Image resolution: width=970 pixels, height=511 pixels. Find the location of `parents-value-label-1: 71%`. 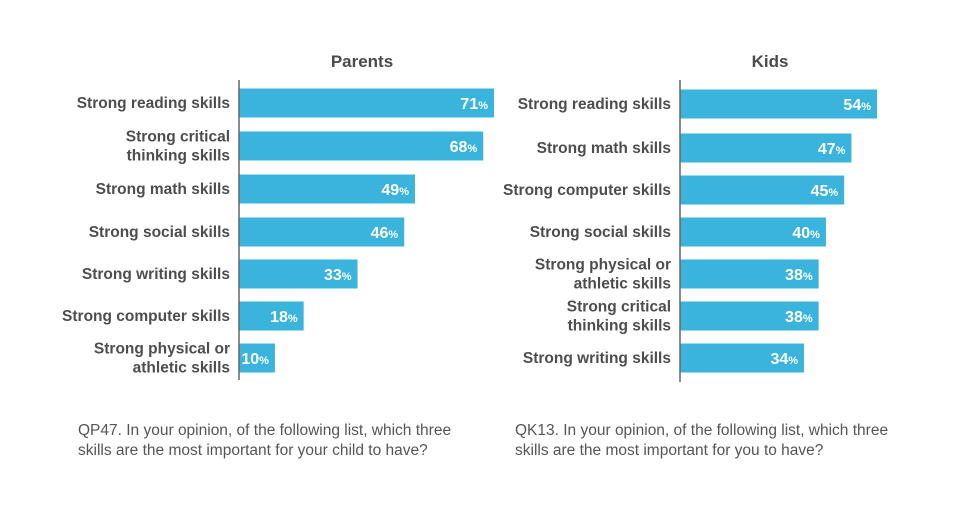

parents-value-label-1: 71% is located at coordinates (474, 104).